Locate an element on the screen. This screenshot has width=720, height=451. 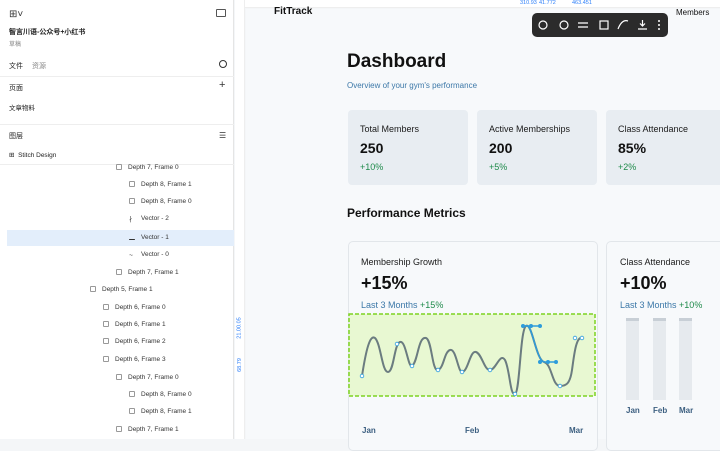
project-status: 草稿 is located at coordinates (15, 45).